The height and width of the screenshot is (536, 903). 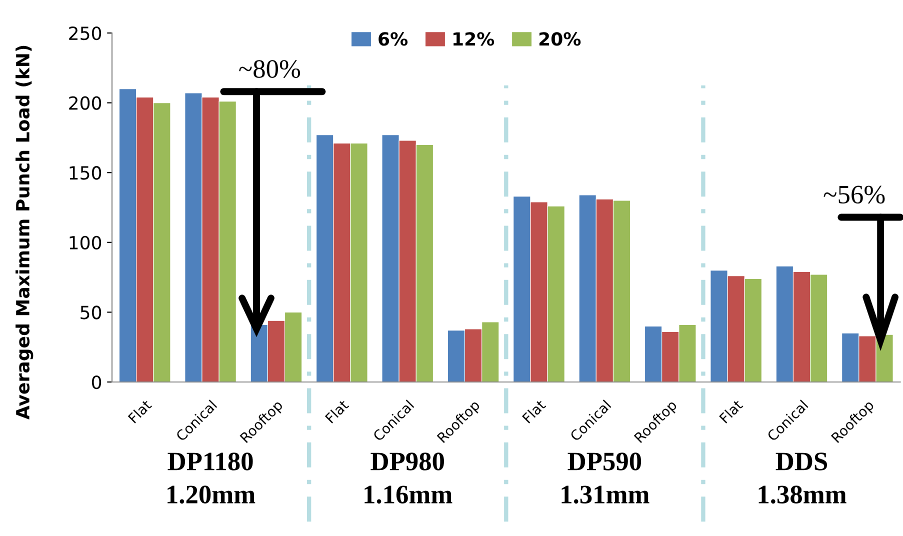 I want to click on y-tick-label: 100, so click(x=86, y=243).